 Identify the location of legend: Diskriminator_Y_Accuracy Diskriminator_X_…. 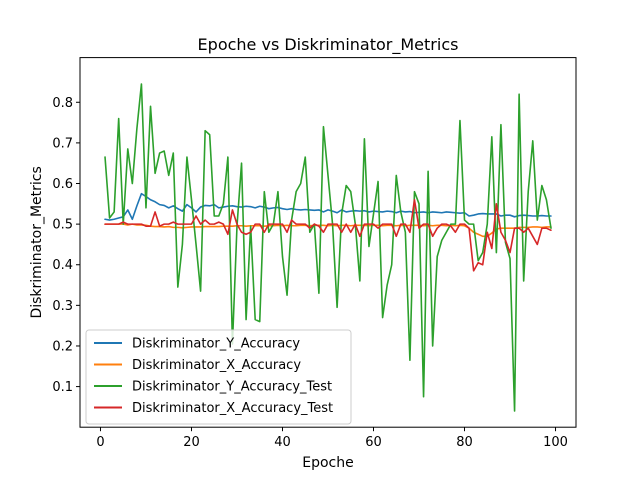
(218, 377).